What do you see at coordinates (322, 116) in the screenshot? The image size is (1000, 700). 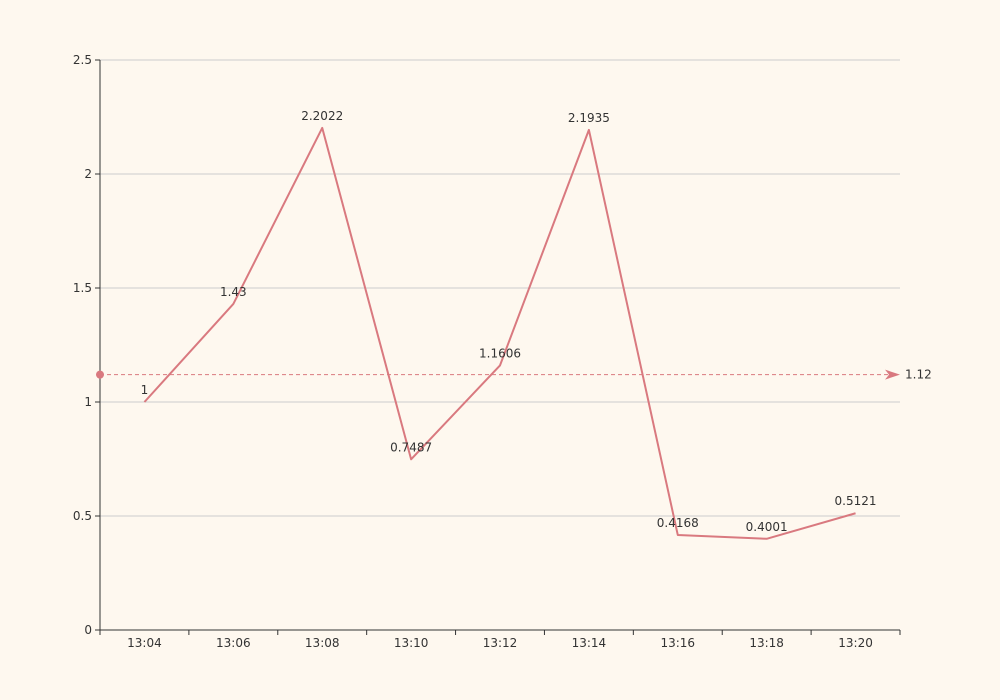 I see `data-label: 2.2022` at bounding box center [322, 116].